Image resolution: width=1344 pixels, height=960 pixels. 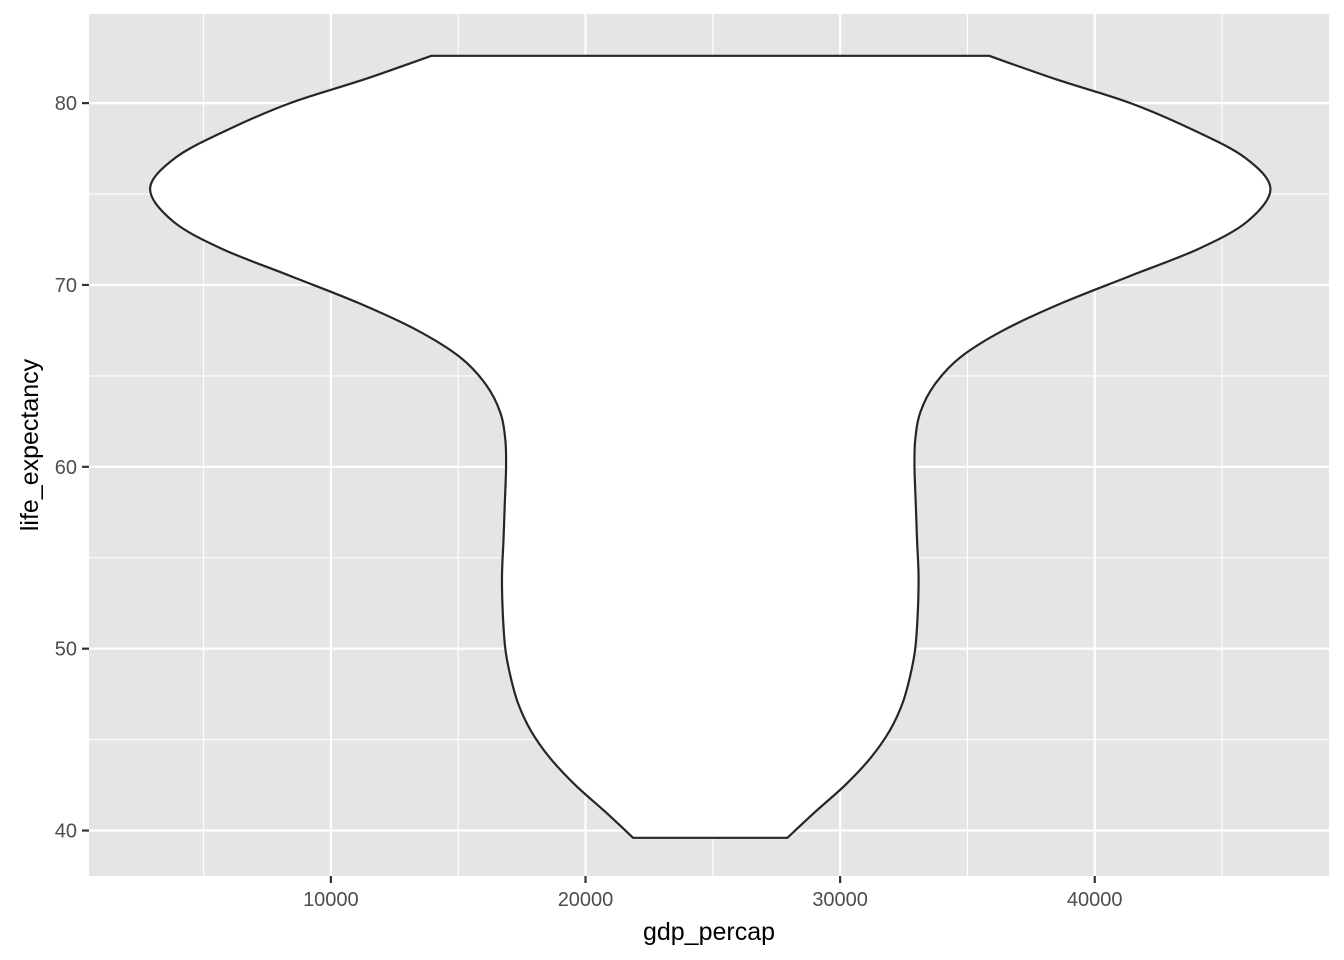 I want to click on y-tick-label: 60, so click(x=66, y=468).